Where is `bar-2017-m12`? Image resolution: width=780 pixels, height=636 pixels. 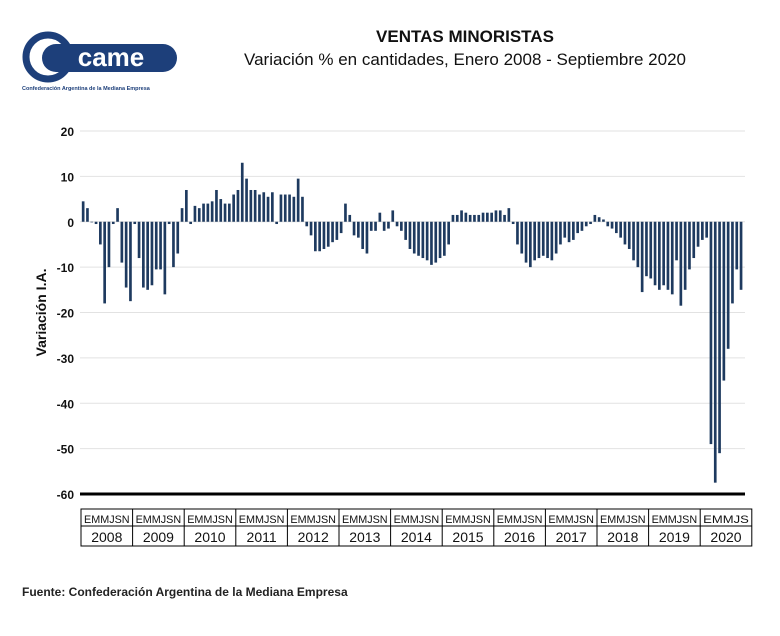
bar-2017-m12 is located at coordinates (595, 218).